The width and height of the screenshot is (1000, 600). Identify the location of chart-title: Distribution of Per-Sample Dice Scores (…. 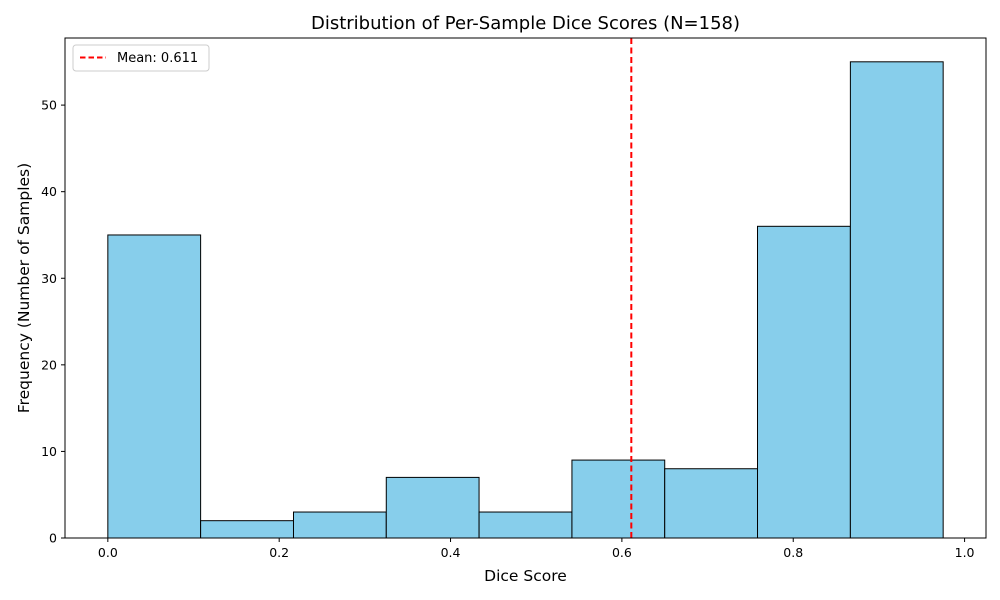
(525, 23).